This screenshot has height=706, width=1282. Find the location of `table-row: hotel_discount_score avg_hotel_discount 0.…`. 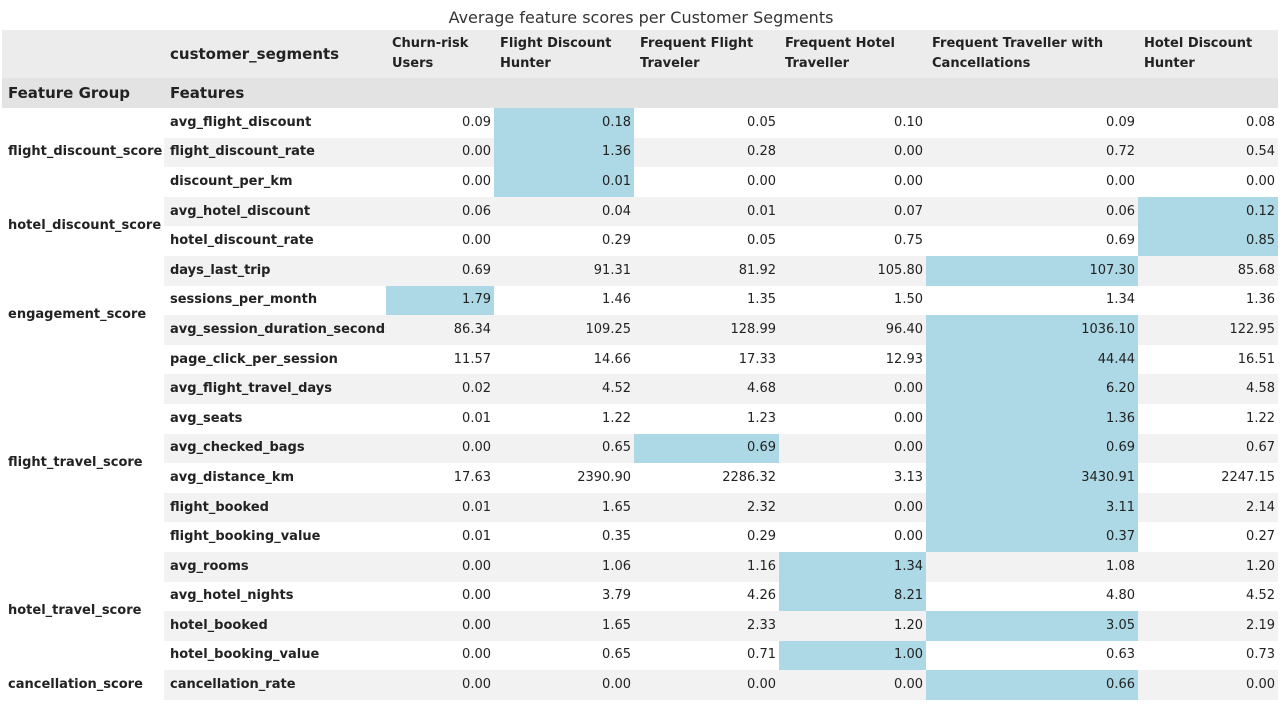

table-row: hotel_discount_score avg_hotel_discount 0.… is located at coordinates (640, 226).